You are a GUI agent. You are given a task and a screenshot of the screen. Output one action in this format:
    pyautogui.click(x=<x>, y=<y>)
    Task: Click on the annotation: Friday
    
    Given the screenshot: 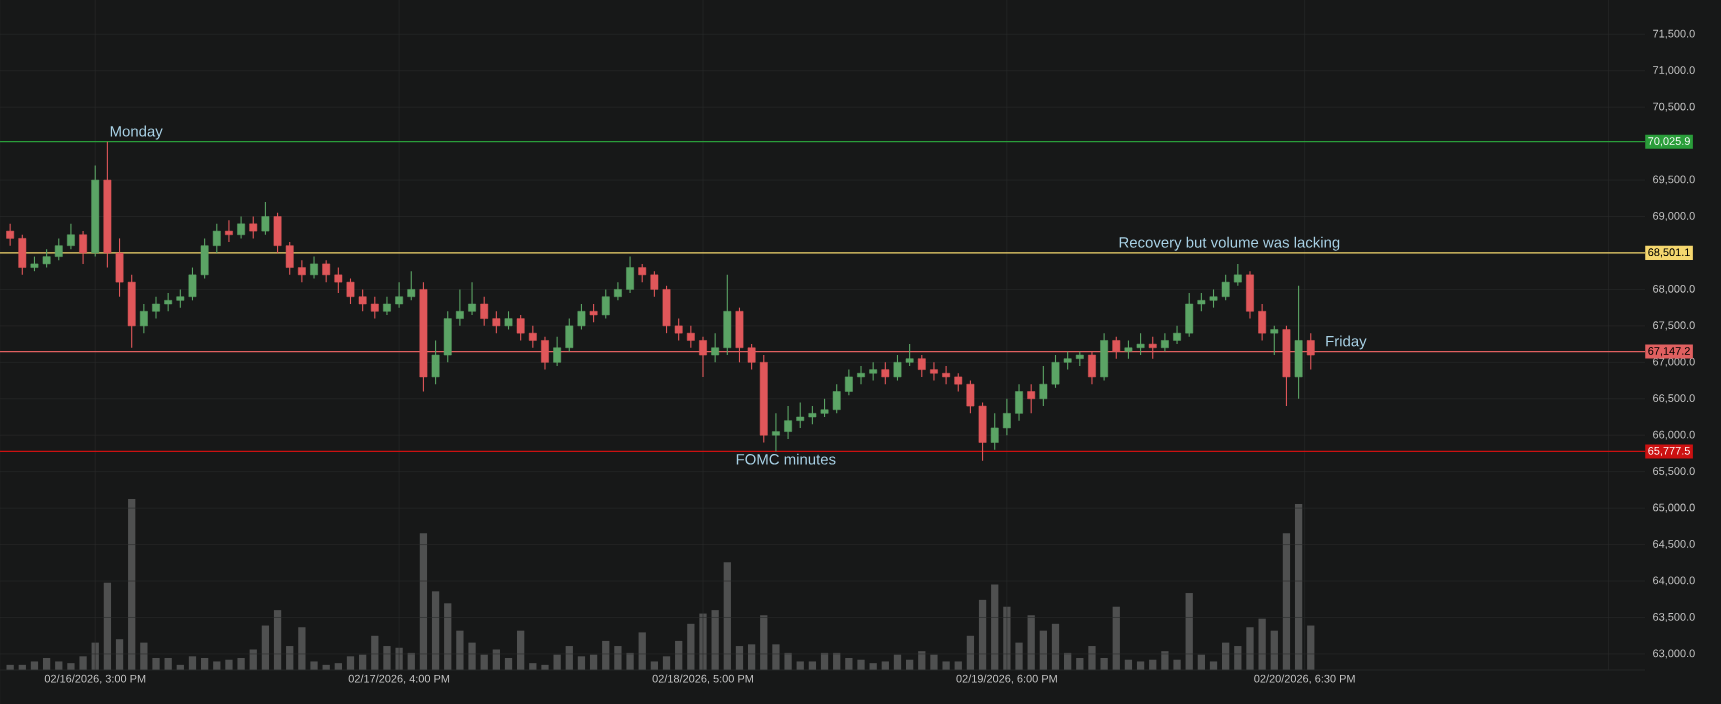 What is the action you would take?
    pyautogui.click(x=1346, y=342)
    